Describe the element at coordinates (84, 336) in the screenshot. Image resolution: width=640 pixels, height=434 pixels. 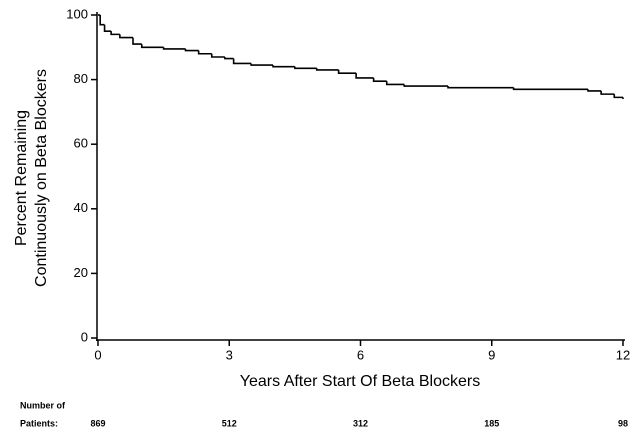
I see `y-tick-label: 0` at that location.